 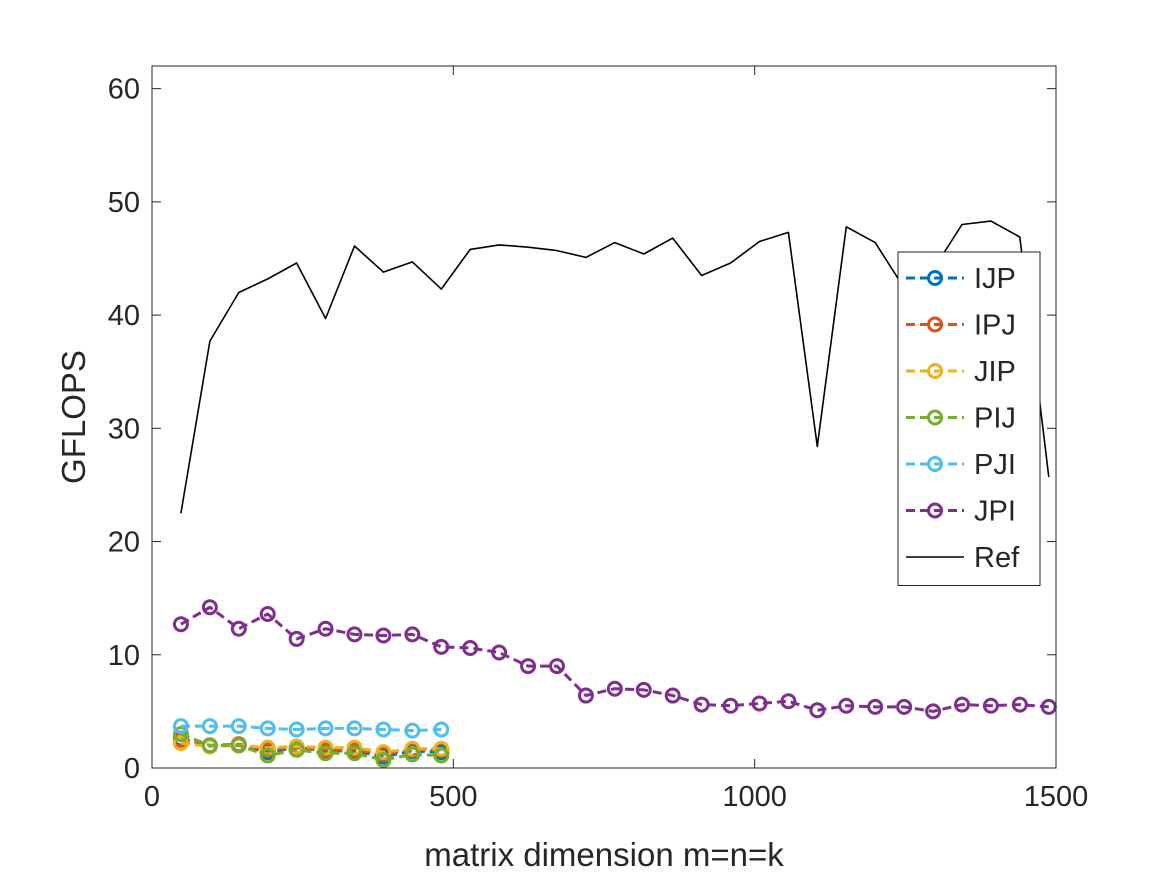 I want to click on legend-label-jpi: JPI, so click(x=995, y=512).